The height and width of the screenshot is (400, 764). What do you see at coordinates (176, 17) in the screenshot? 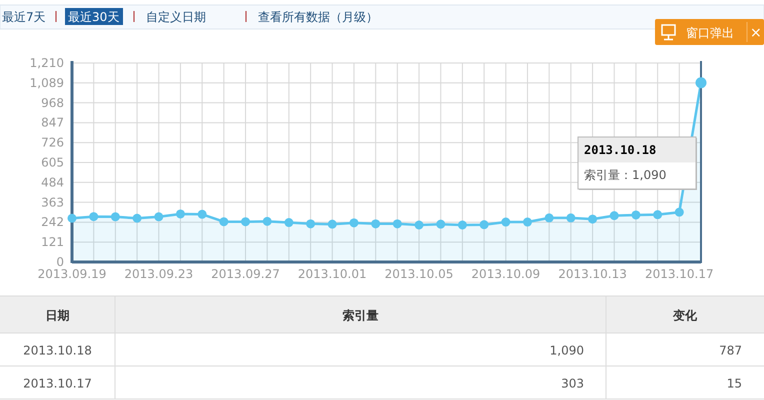
I see `text: 自定义日期` at bounding box center [176, 17].